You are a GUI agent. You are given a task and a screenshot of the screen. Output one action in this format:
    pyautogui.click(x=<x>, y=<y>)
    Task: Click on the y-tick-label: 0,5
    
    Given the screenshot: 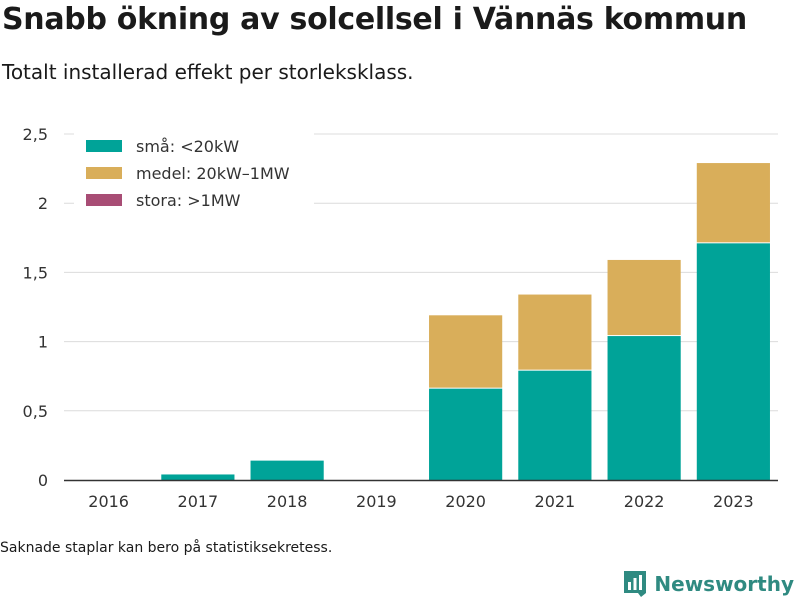 What is the action you would take?
    pyautogui.click(x=35, y=411)
    